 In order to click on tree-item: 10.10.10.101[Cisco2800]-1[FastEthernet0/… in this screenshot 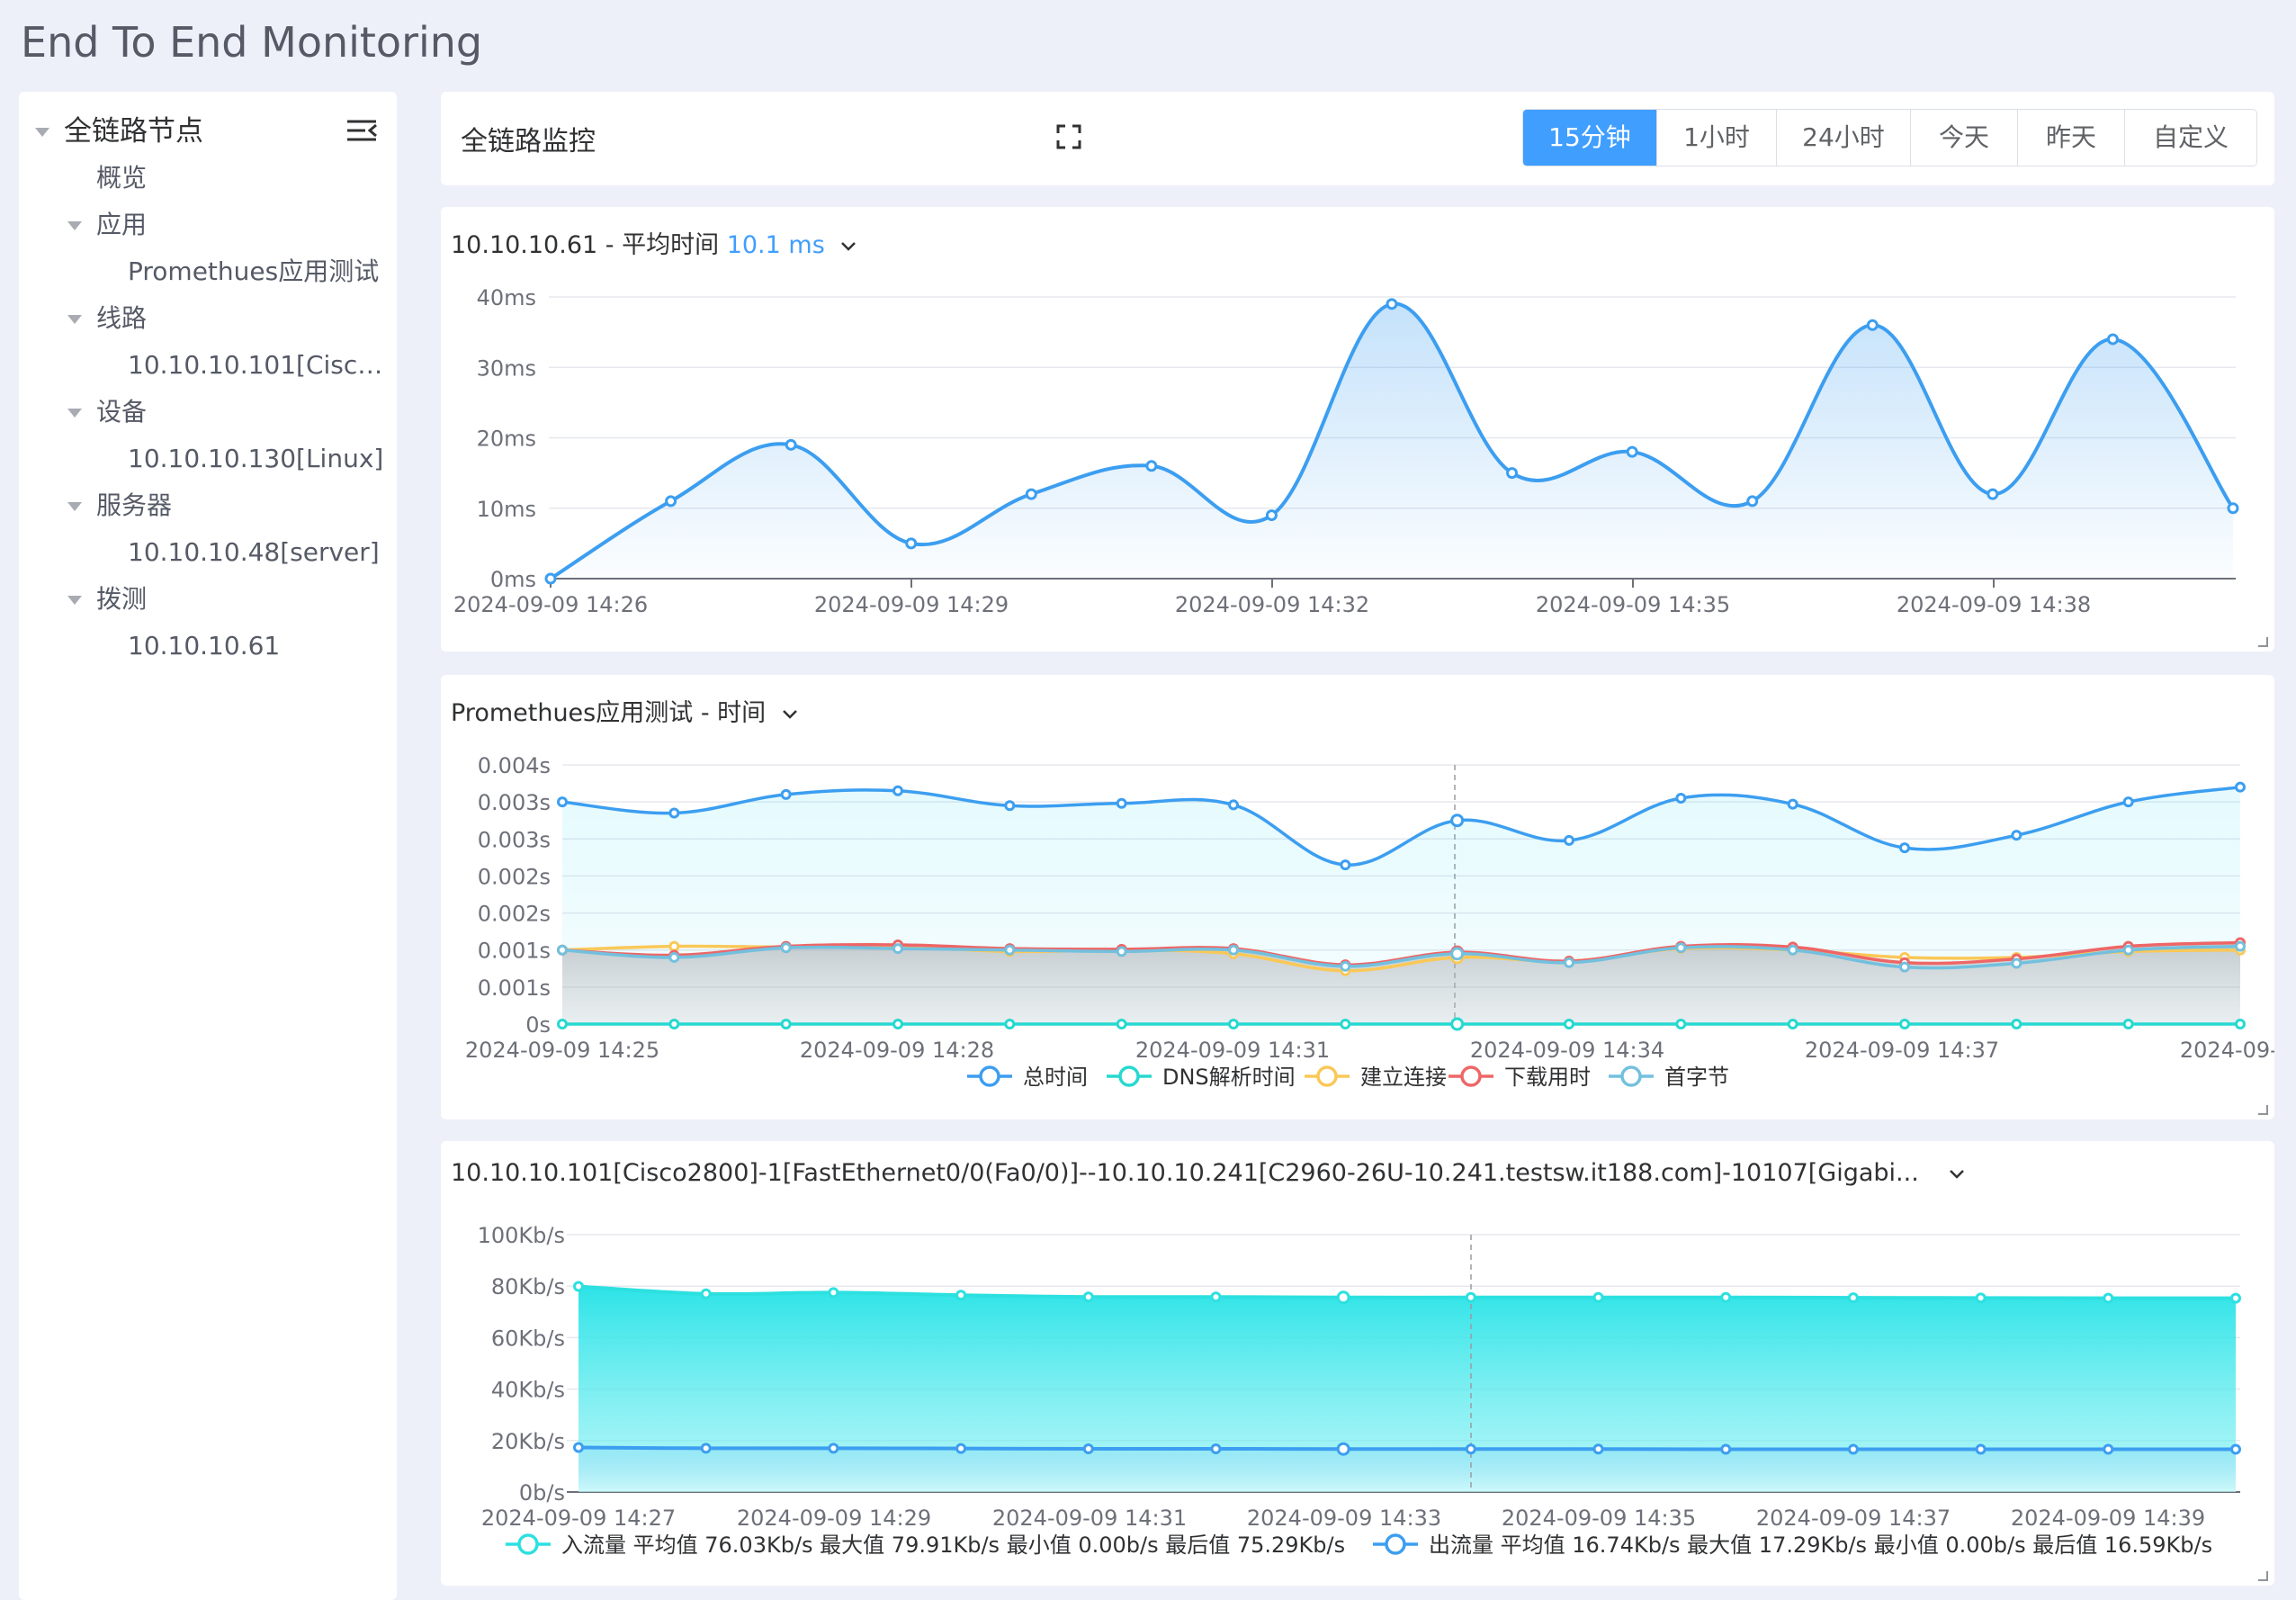, I will do `click(258, 365)`.